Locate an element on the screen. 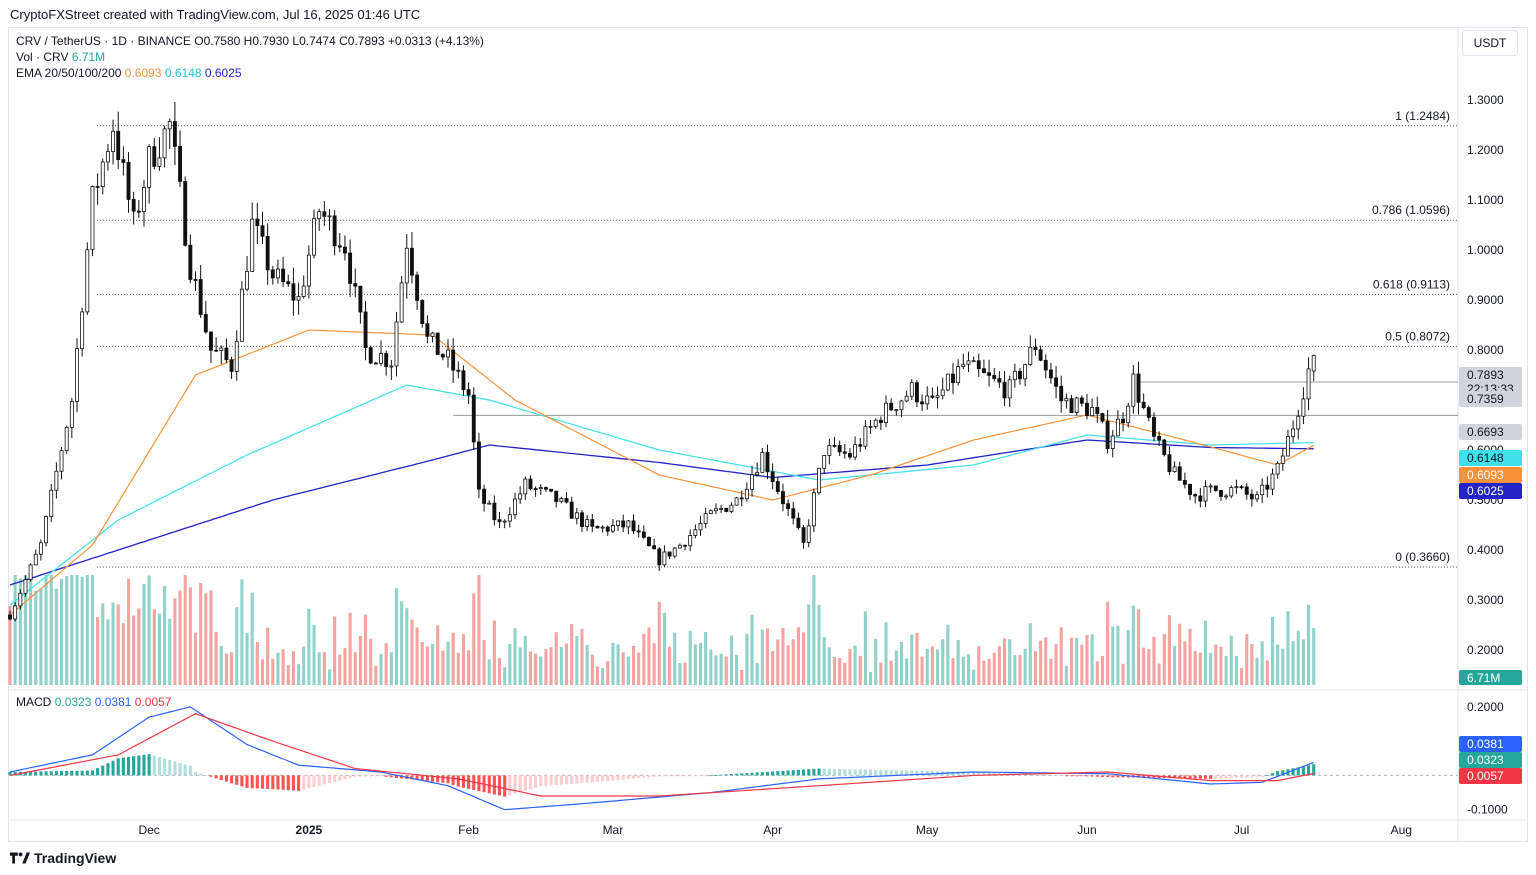 This screenshot has height=875, width=1536. volume-axis-label: 6.71M is located at coordinates (1483, 678).